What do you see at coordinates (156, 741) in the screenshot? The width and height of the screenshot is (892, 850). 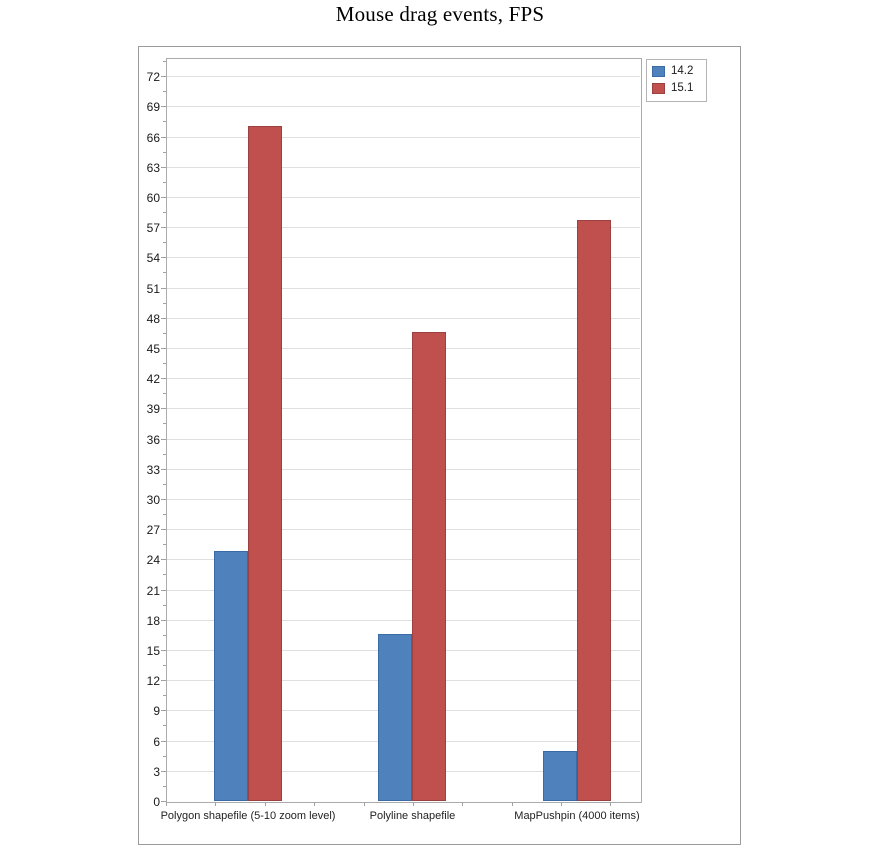 I see `y-tick-label: 6` at bounding box center [156, 741].